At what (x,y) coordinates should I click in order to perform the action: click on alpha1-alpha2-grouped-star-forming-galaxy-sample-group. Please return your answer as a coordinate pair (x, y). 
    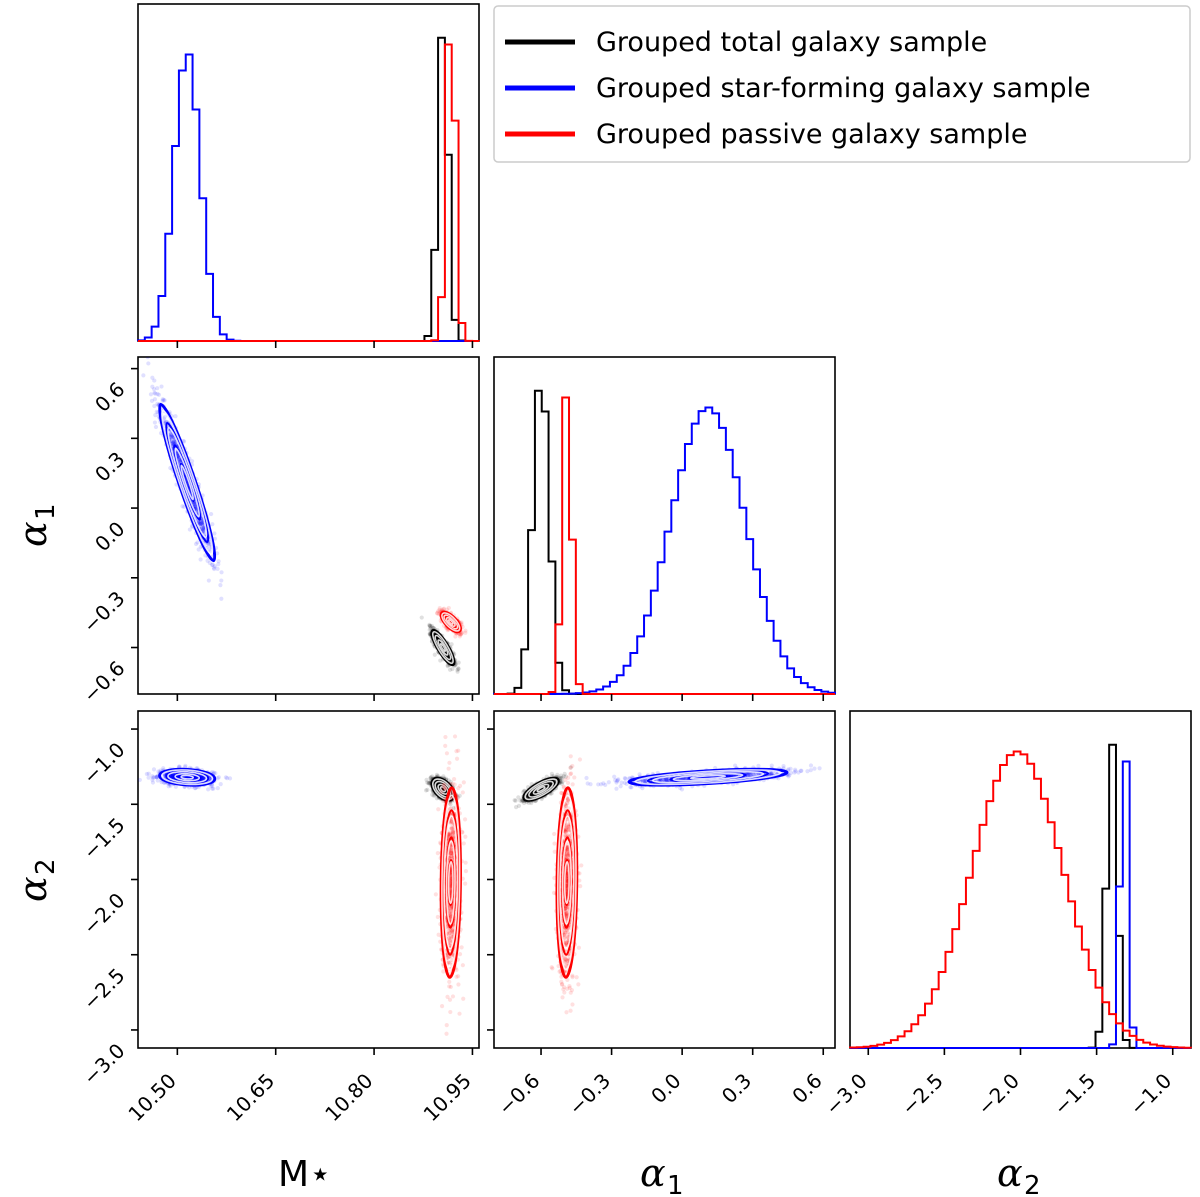
    Looking at the image, I should click on (703, 777).